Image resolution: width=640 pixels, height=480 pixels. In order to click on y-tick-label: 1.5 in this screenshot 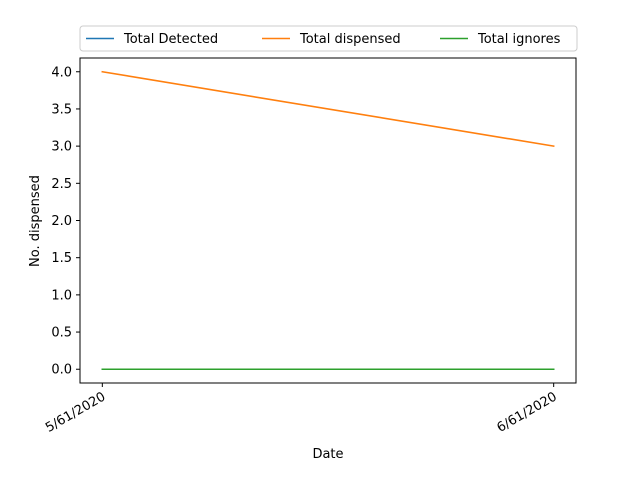, I will do `click(61, 258)`.